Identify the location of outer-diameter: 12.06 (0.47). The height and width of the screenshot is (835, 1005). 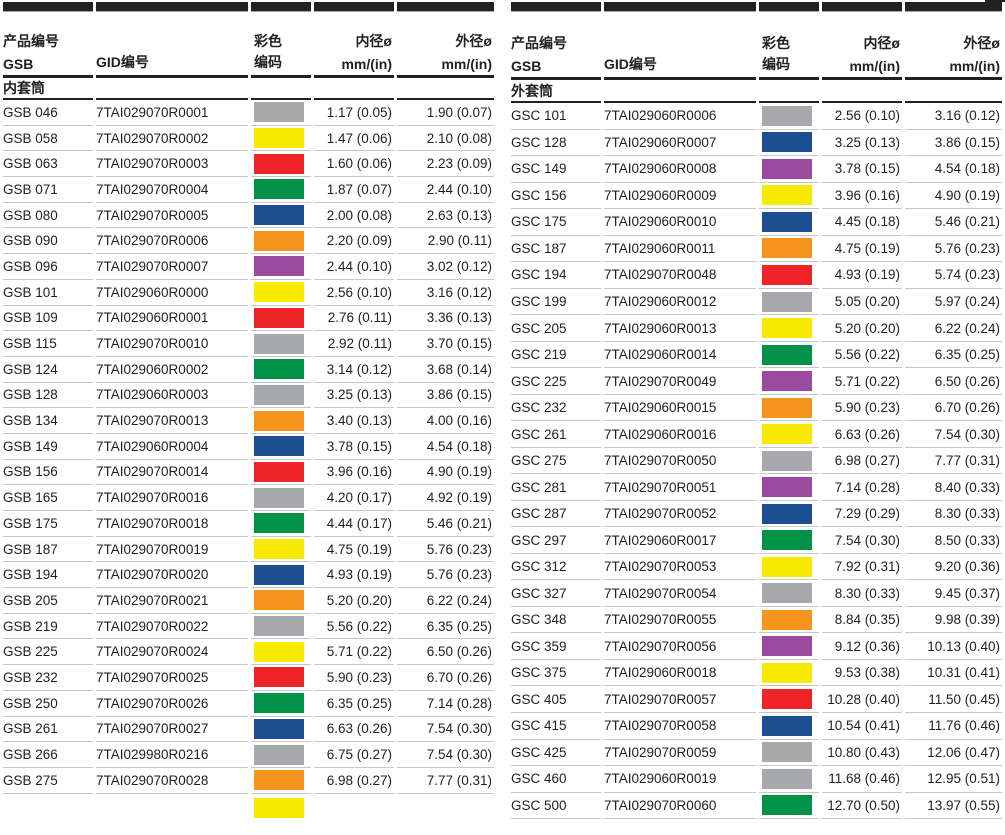
(953, 753).